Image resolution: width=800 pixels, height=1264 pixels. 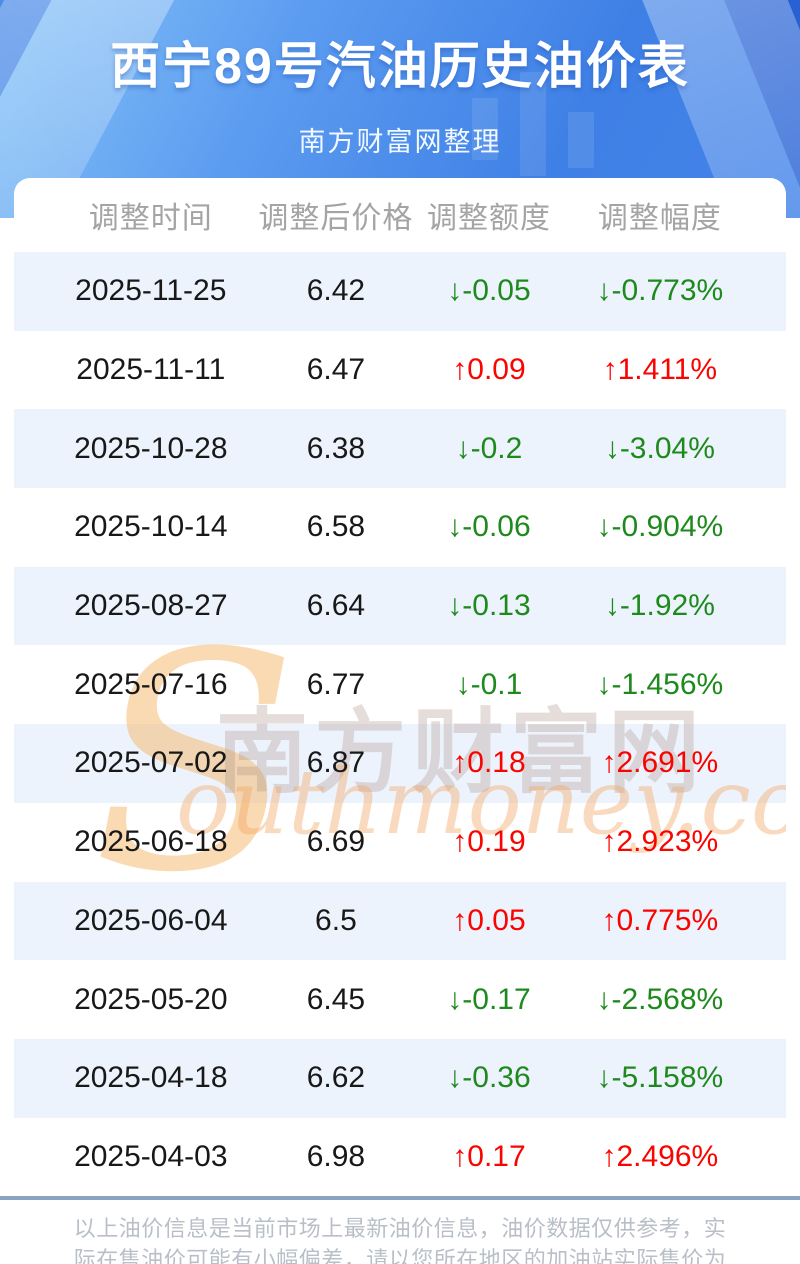 I want to click on cell-adjust-date: 2025-08-27, so click(x=151, y=606).